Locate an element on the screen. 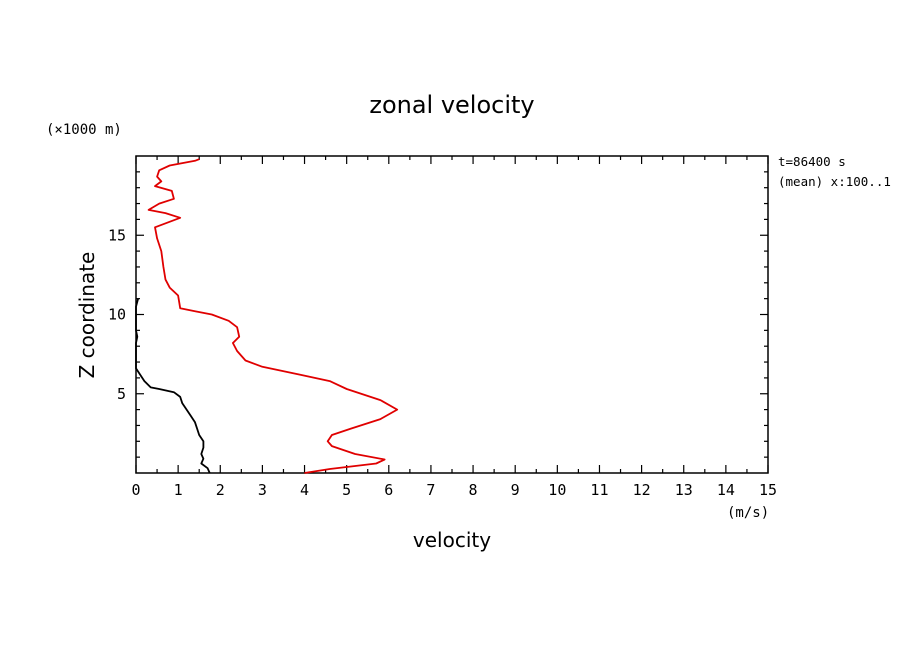  series-lines is located at coordinates (267, 316).